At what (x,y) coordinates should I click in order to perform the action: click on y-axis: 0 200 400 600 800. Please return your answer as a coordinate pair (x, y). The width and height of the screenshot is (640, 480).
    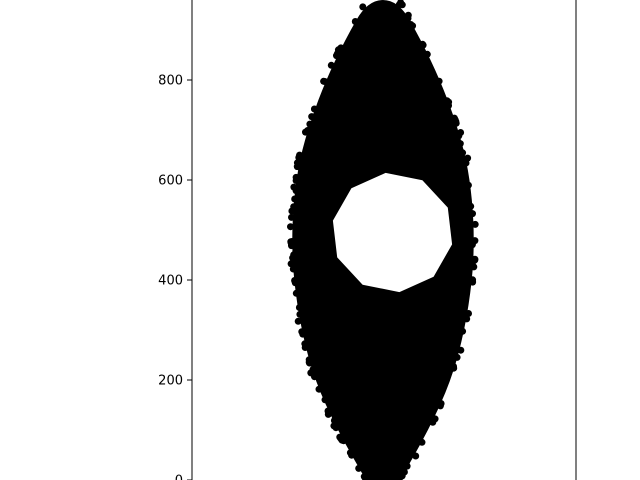
    Looking at the image, I should click on (175, 277).